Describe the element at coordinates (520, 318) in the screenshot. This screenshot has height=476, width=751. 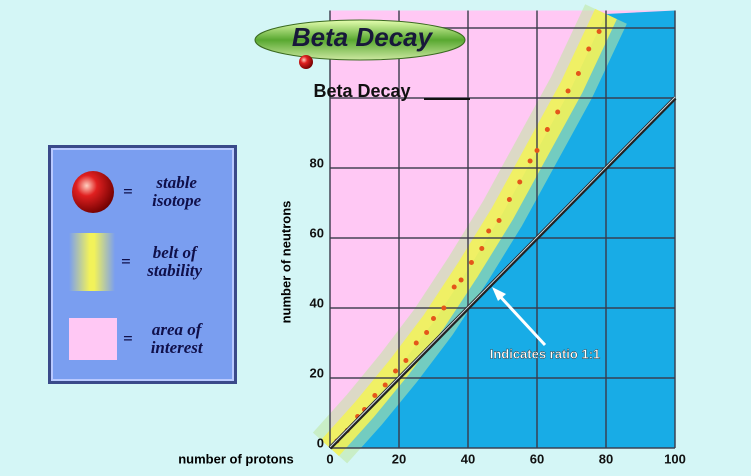
I see `annotation-arrow` at that location.